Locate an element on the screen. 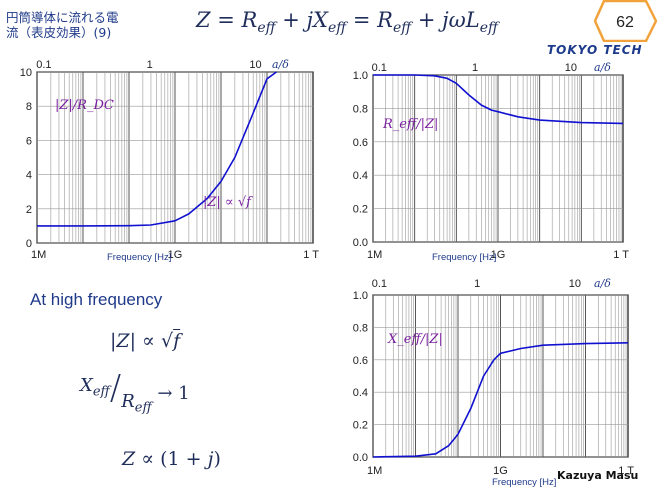  page-number-badge: 62 is located at coordinates (625, 23).